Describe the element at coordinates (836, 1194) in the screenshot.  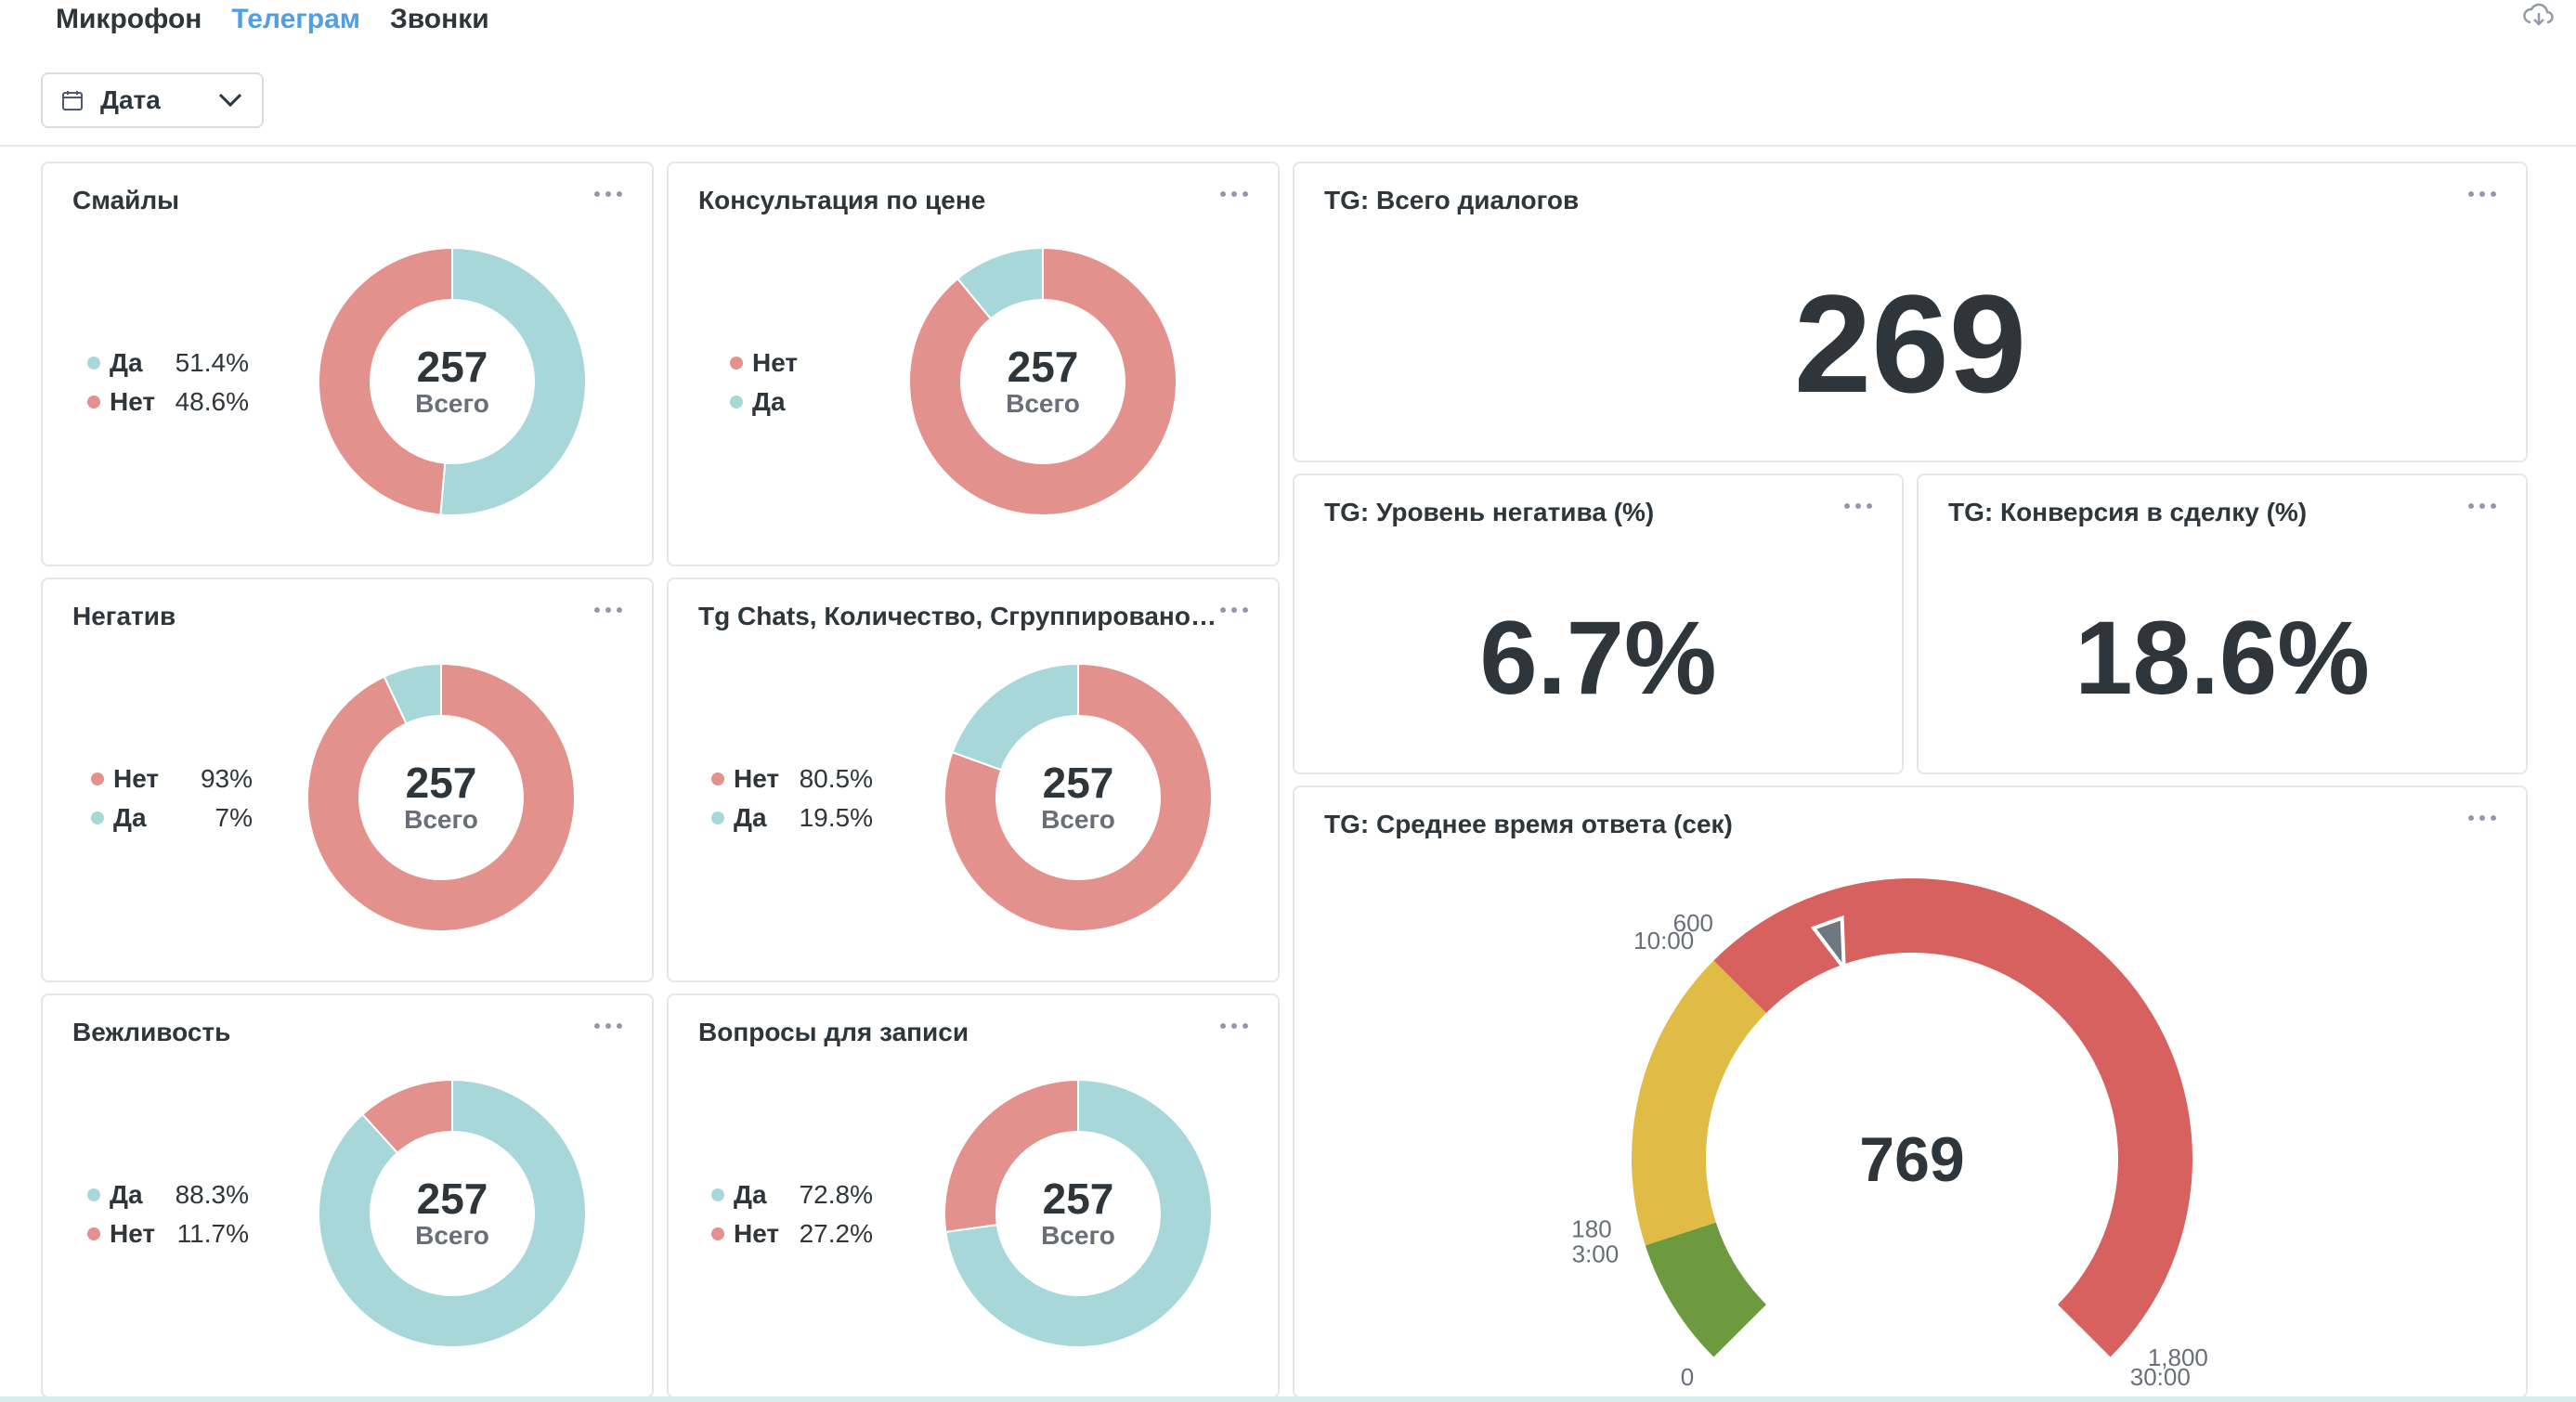
I see `legend-percent: 72.8%` at that location.